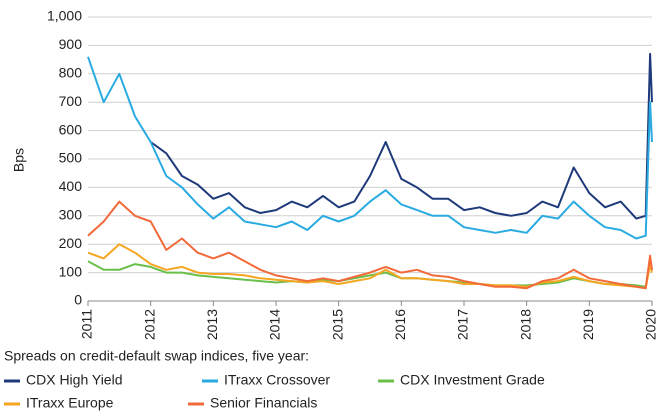  Describe the element at coordinates (71, 158) in the screenshot. I see `y-tick-label: 500` at that location.